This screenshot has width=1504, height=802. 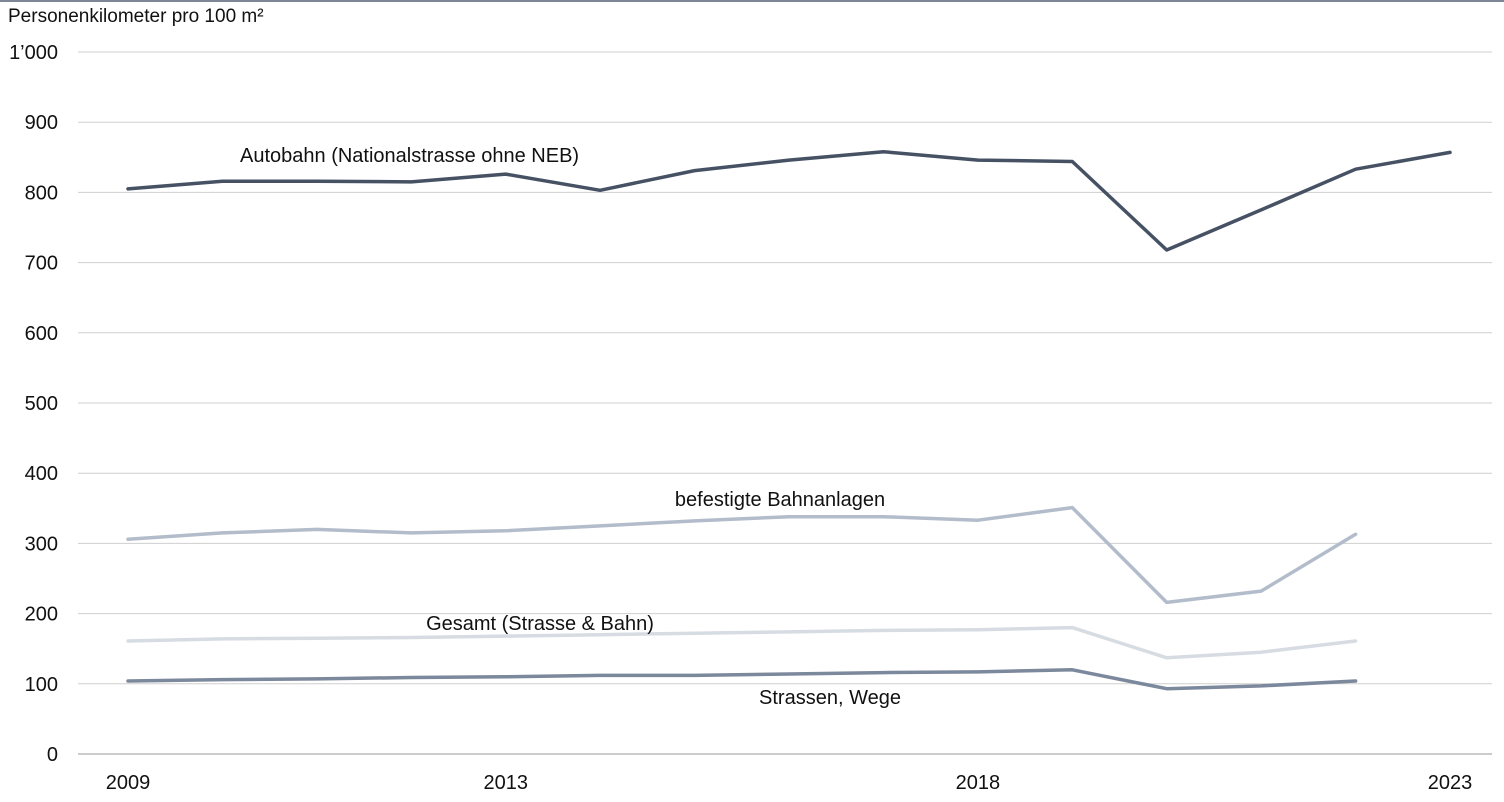 I want to click on y-tick-label: 900, so click(x=41, y=123).